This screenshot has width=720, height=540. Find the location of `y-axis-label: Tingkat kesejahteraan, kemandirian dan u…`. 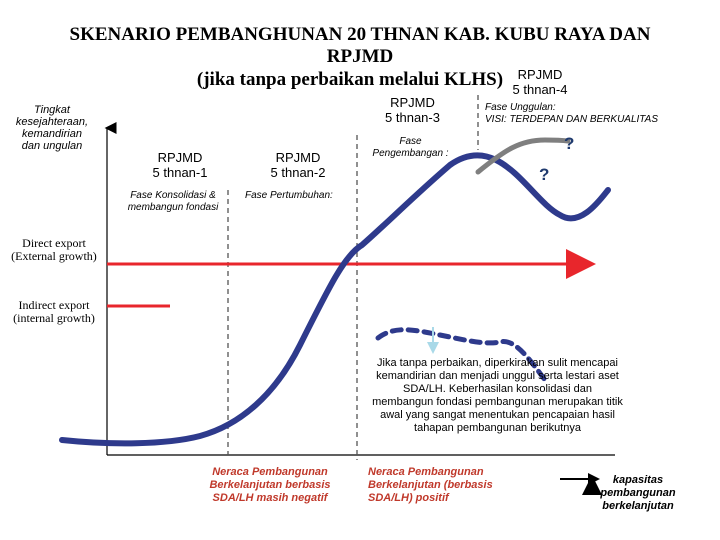

y-axis-label: Tingkat kesejahteraan, kemandirian dan u… is located at coordinates (52, 128).